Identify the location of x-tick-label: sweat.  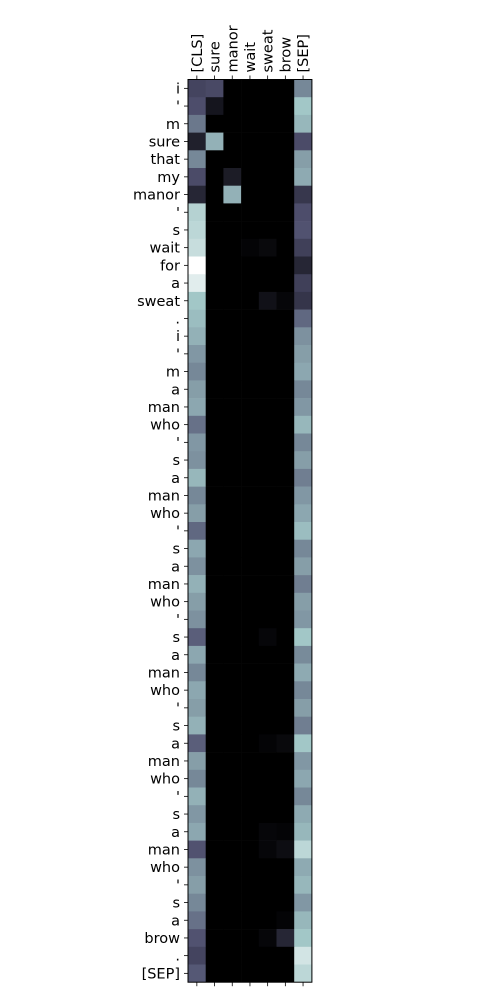
(269, 50).